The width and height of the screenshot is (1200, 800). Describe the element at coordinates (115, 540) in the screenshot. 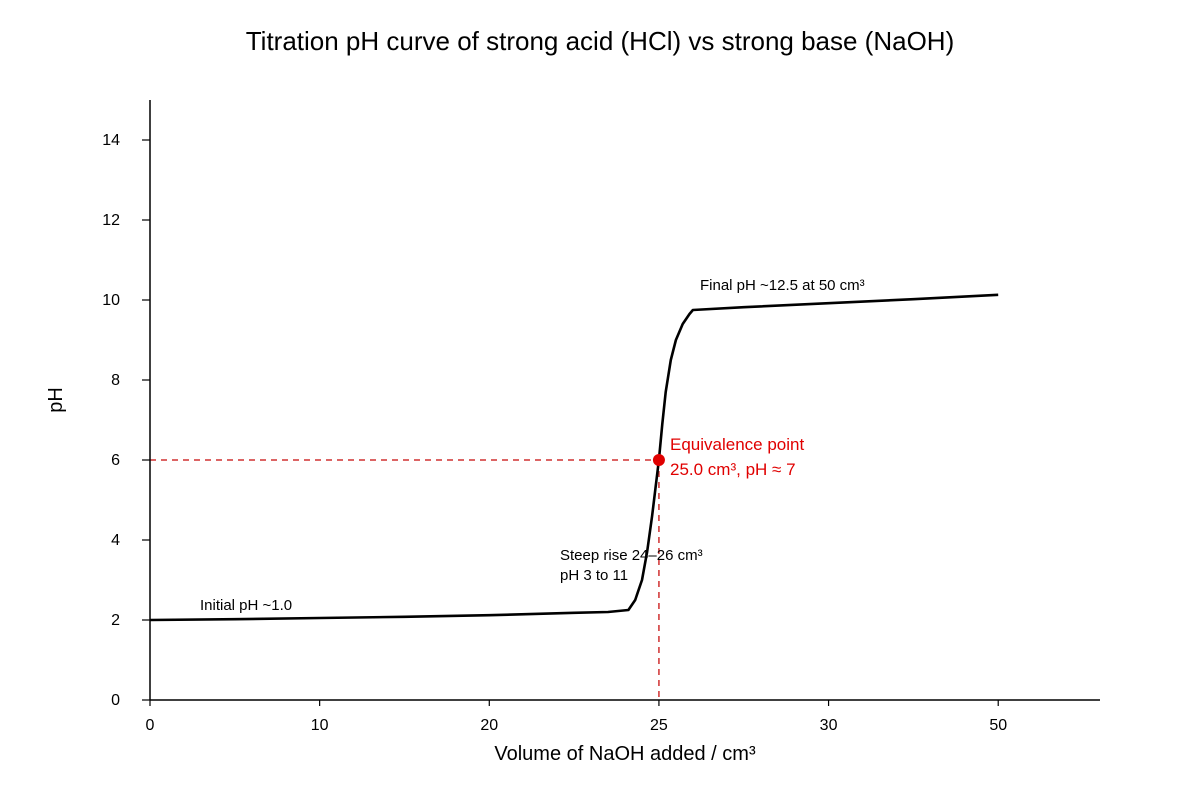

I see `y-tick-label: 4` at that location.